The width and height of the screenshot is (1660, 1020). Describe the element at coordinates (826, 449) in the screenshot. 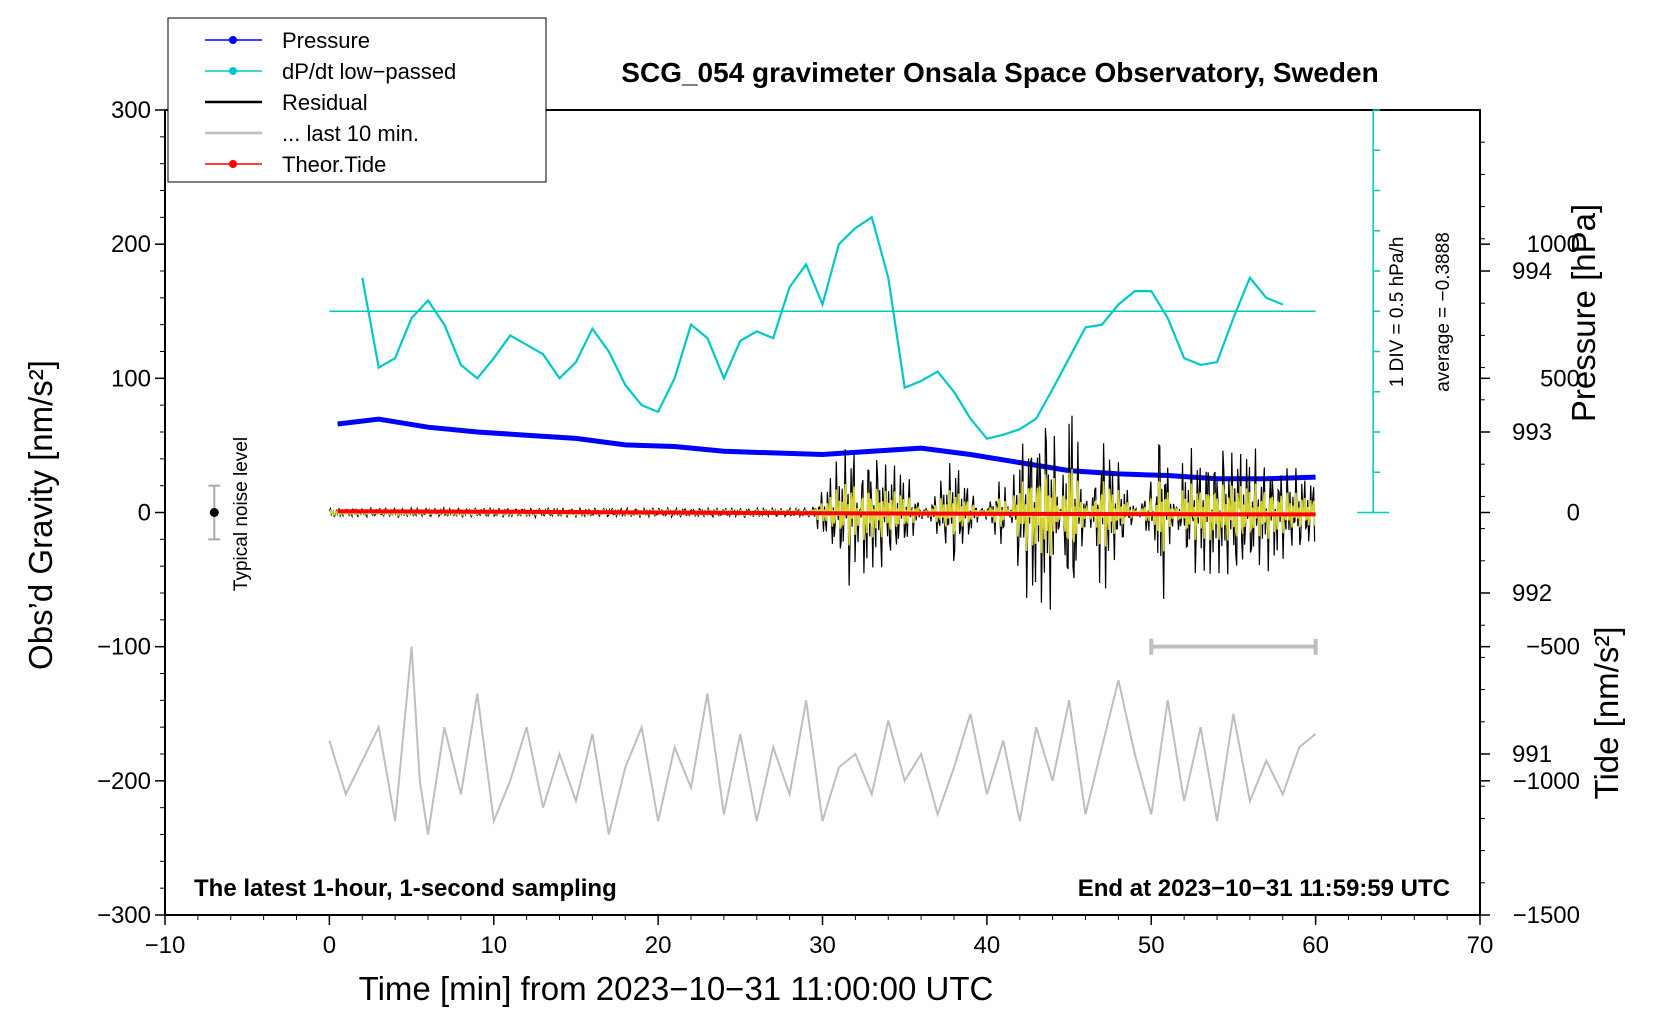

I see `series-pressure-line` at that location.